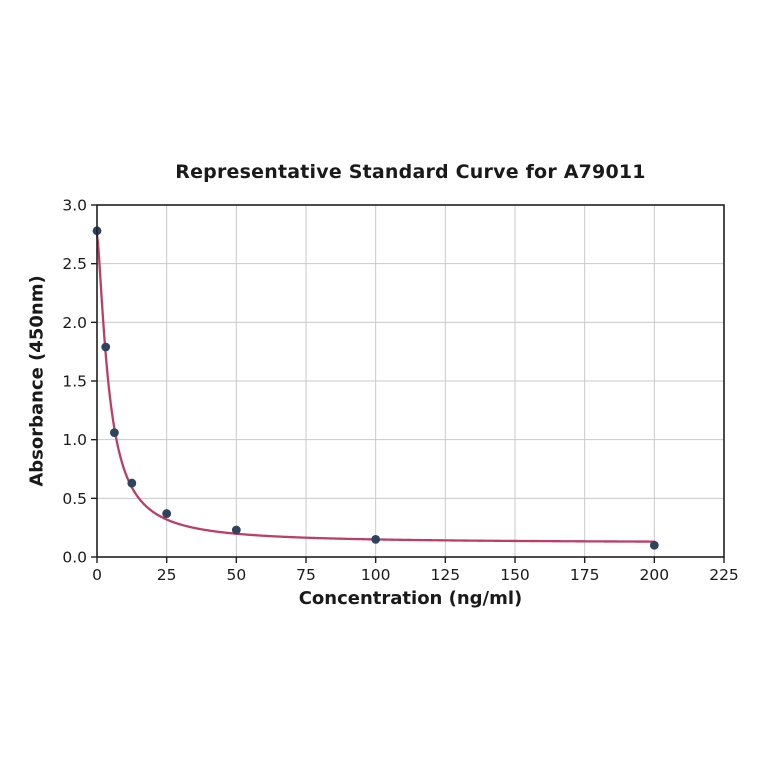 The width and height of the screenshot is (764, 764). I want to click on y-tick-label: 1.0, so click(74, 440).